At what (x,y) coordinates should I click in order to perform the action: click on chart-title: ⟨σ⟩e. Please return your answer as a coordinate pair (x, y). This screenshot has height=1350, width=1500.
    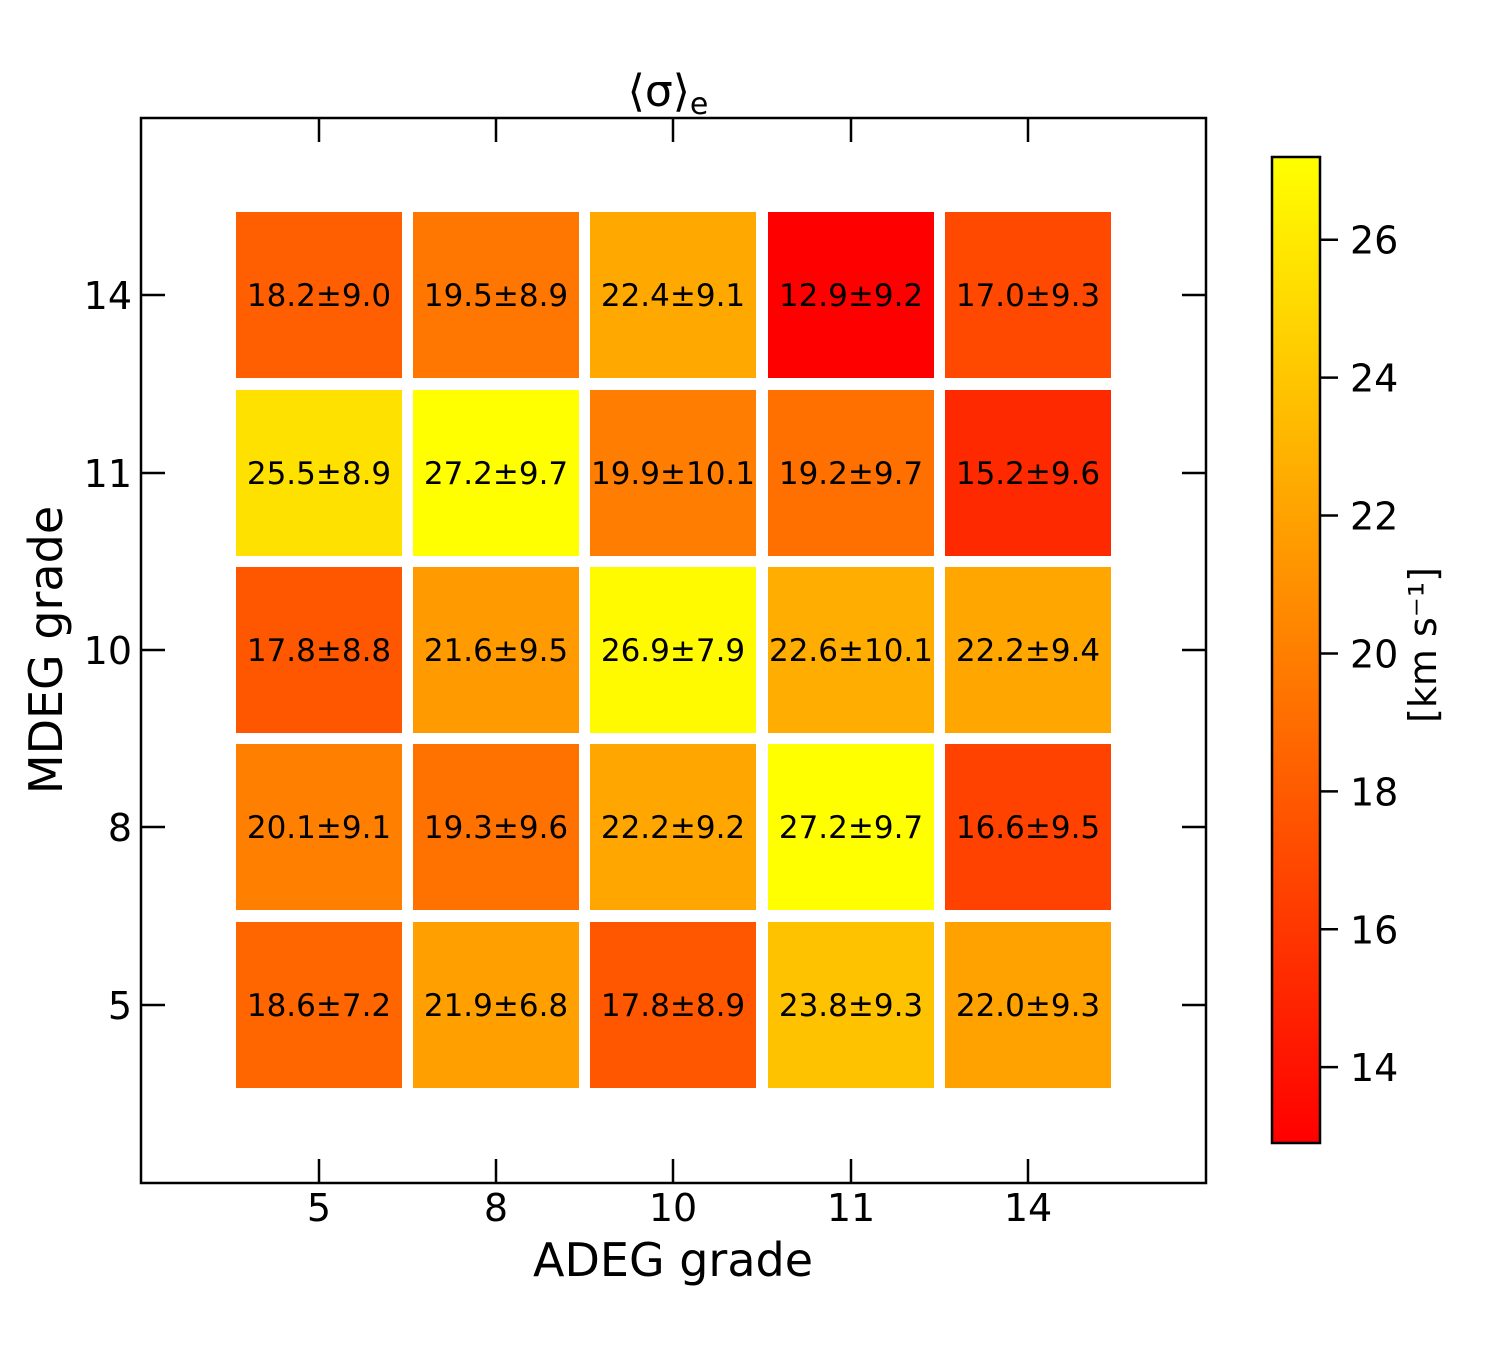
    Looking at the image, I should click on (668, 94).